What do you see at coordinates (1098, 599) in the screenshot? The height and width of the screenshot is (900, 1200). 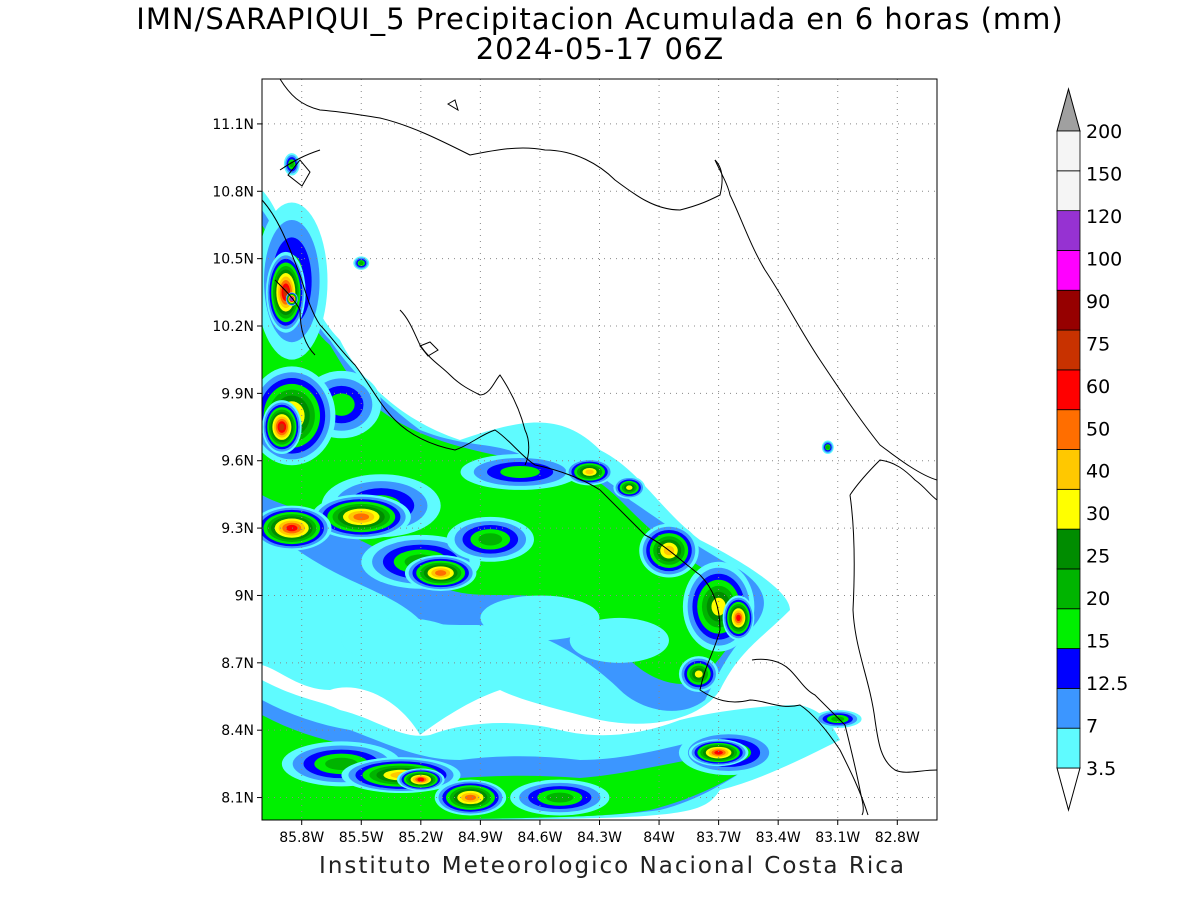 I see `colorbar-label: 20` at bounding box center [1098, 599].